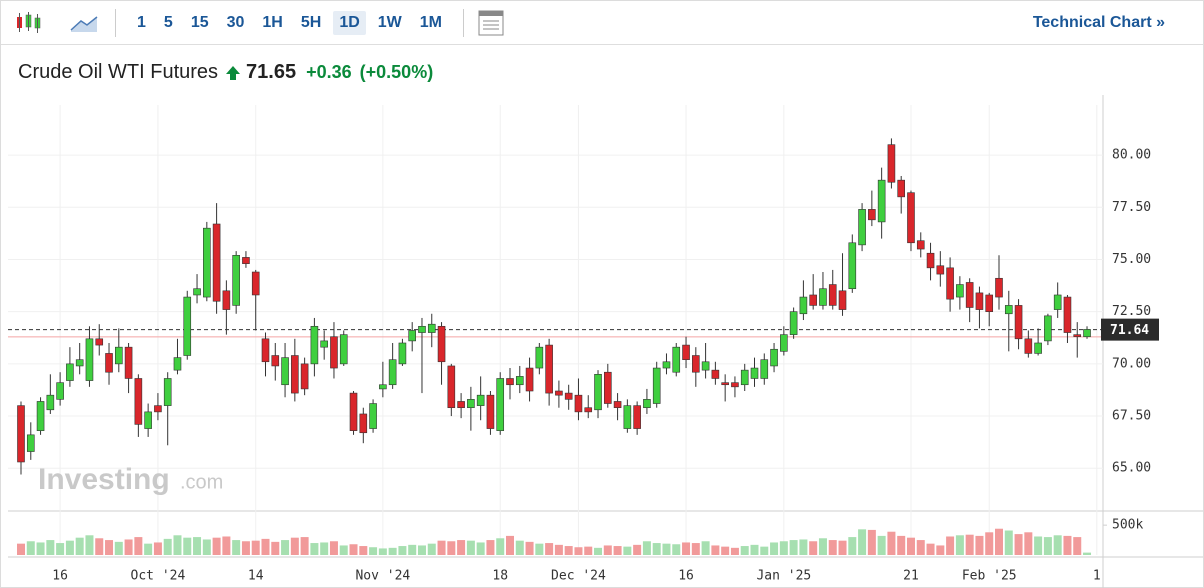 The image size is (1204, 588). What do you see at coordinates (1131, 259) in the screenshot?
I see `y-tick-label: 75.00` at bounding box center [1131, 259].